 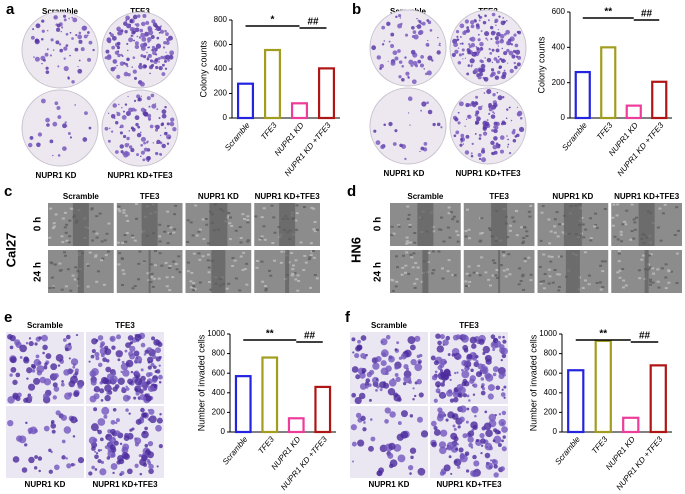 I want to click on wound-image, so click(x=218, y=224).